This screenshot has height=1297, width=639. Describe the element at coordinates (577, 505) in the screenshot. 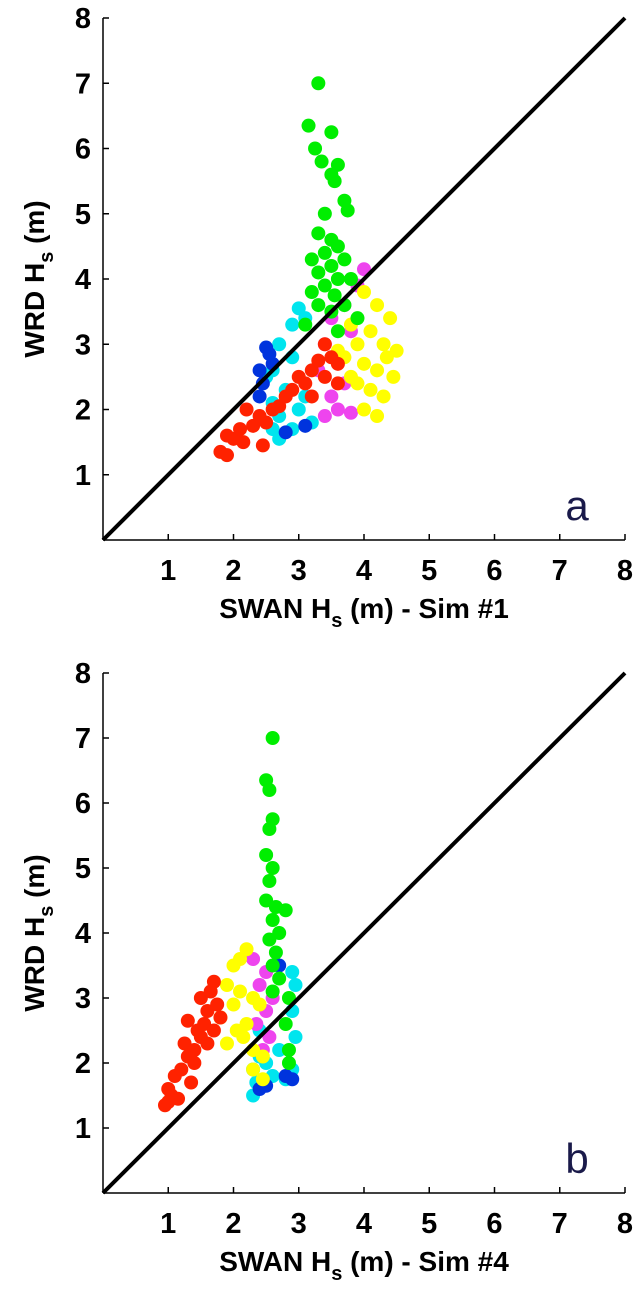

I see `panel-label: a` at that location.